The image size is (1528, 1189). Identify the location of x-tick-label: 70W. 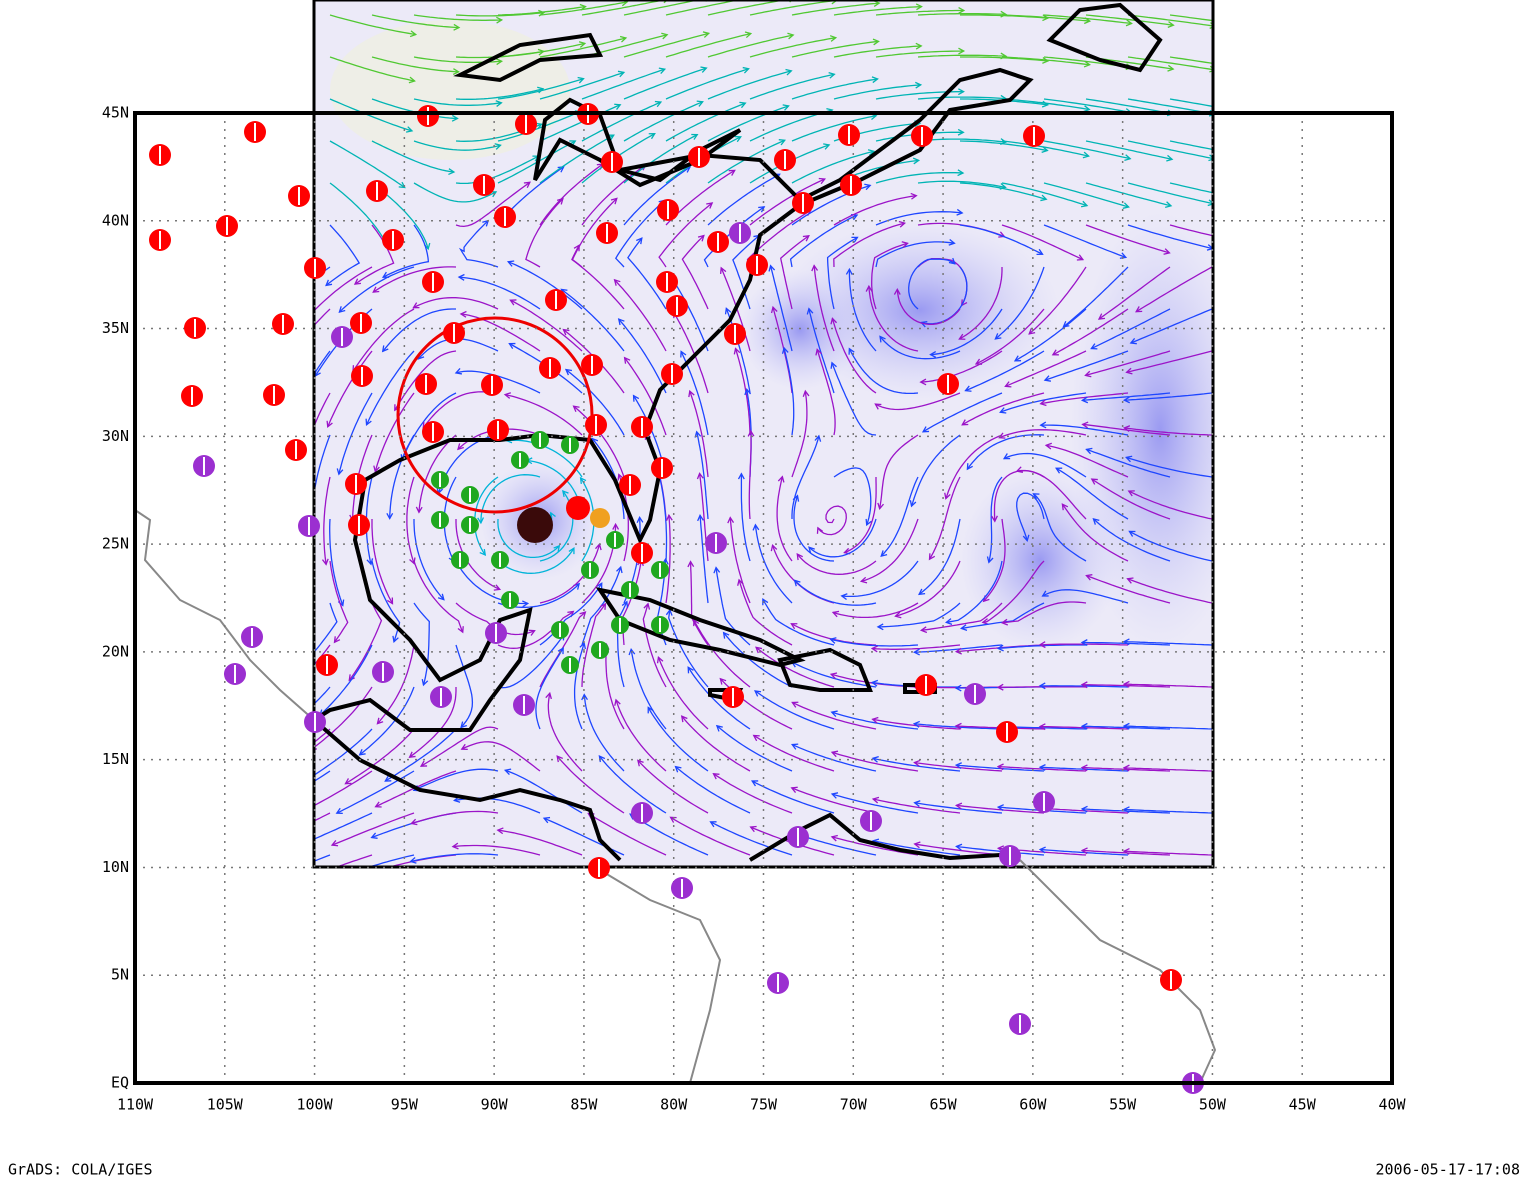
(854, 1105).